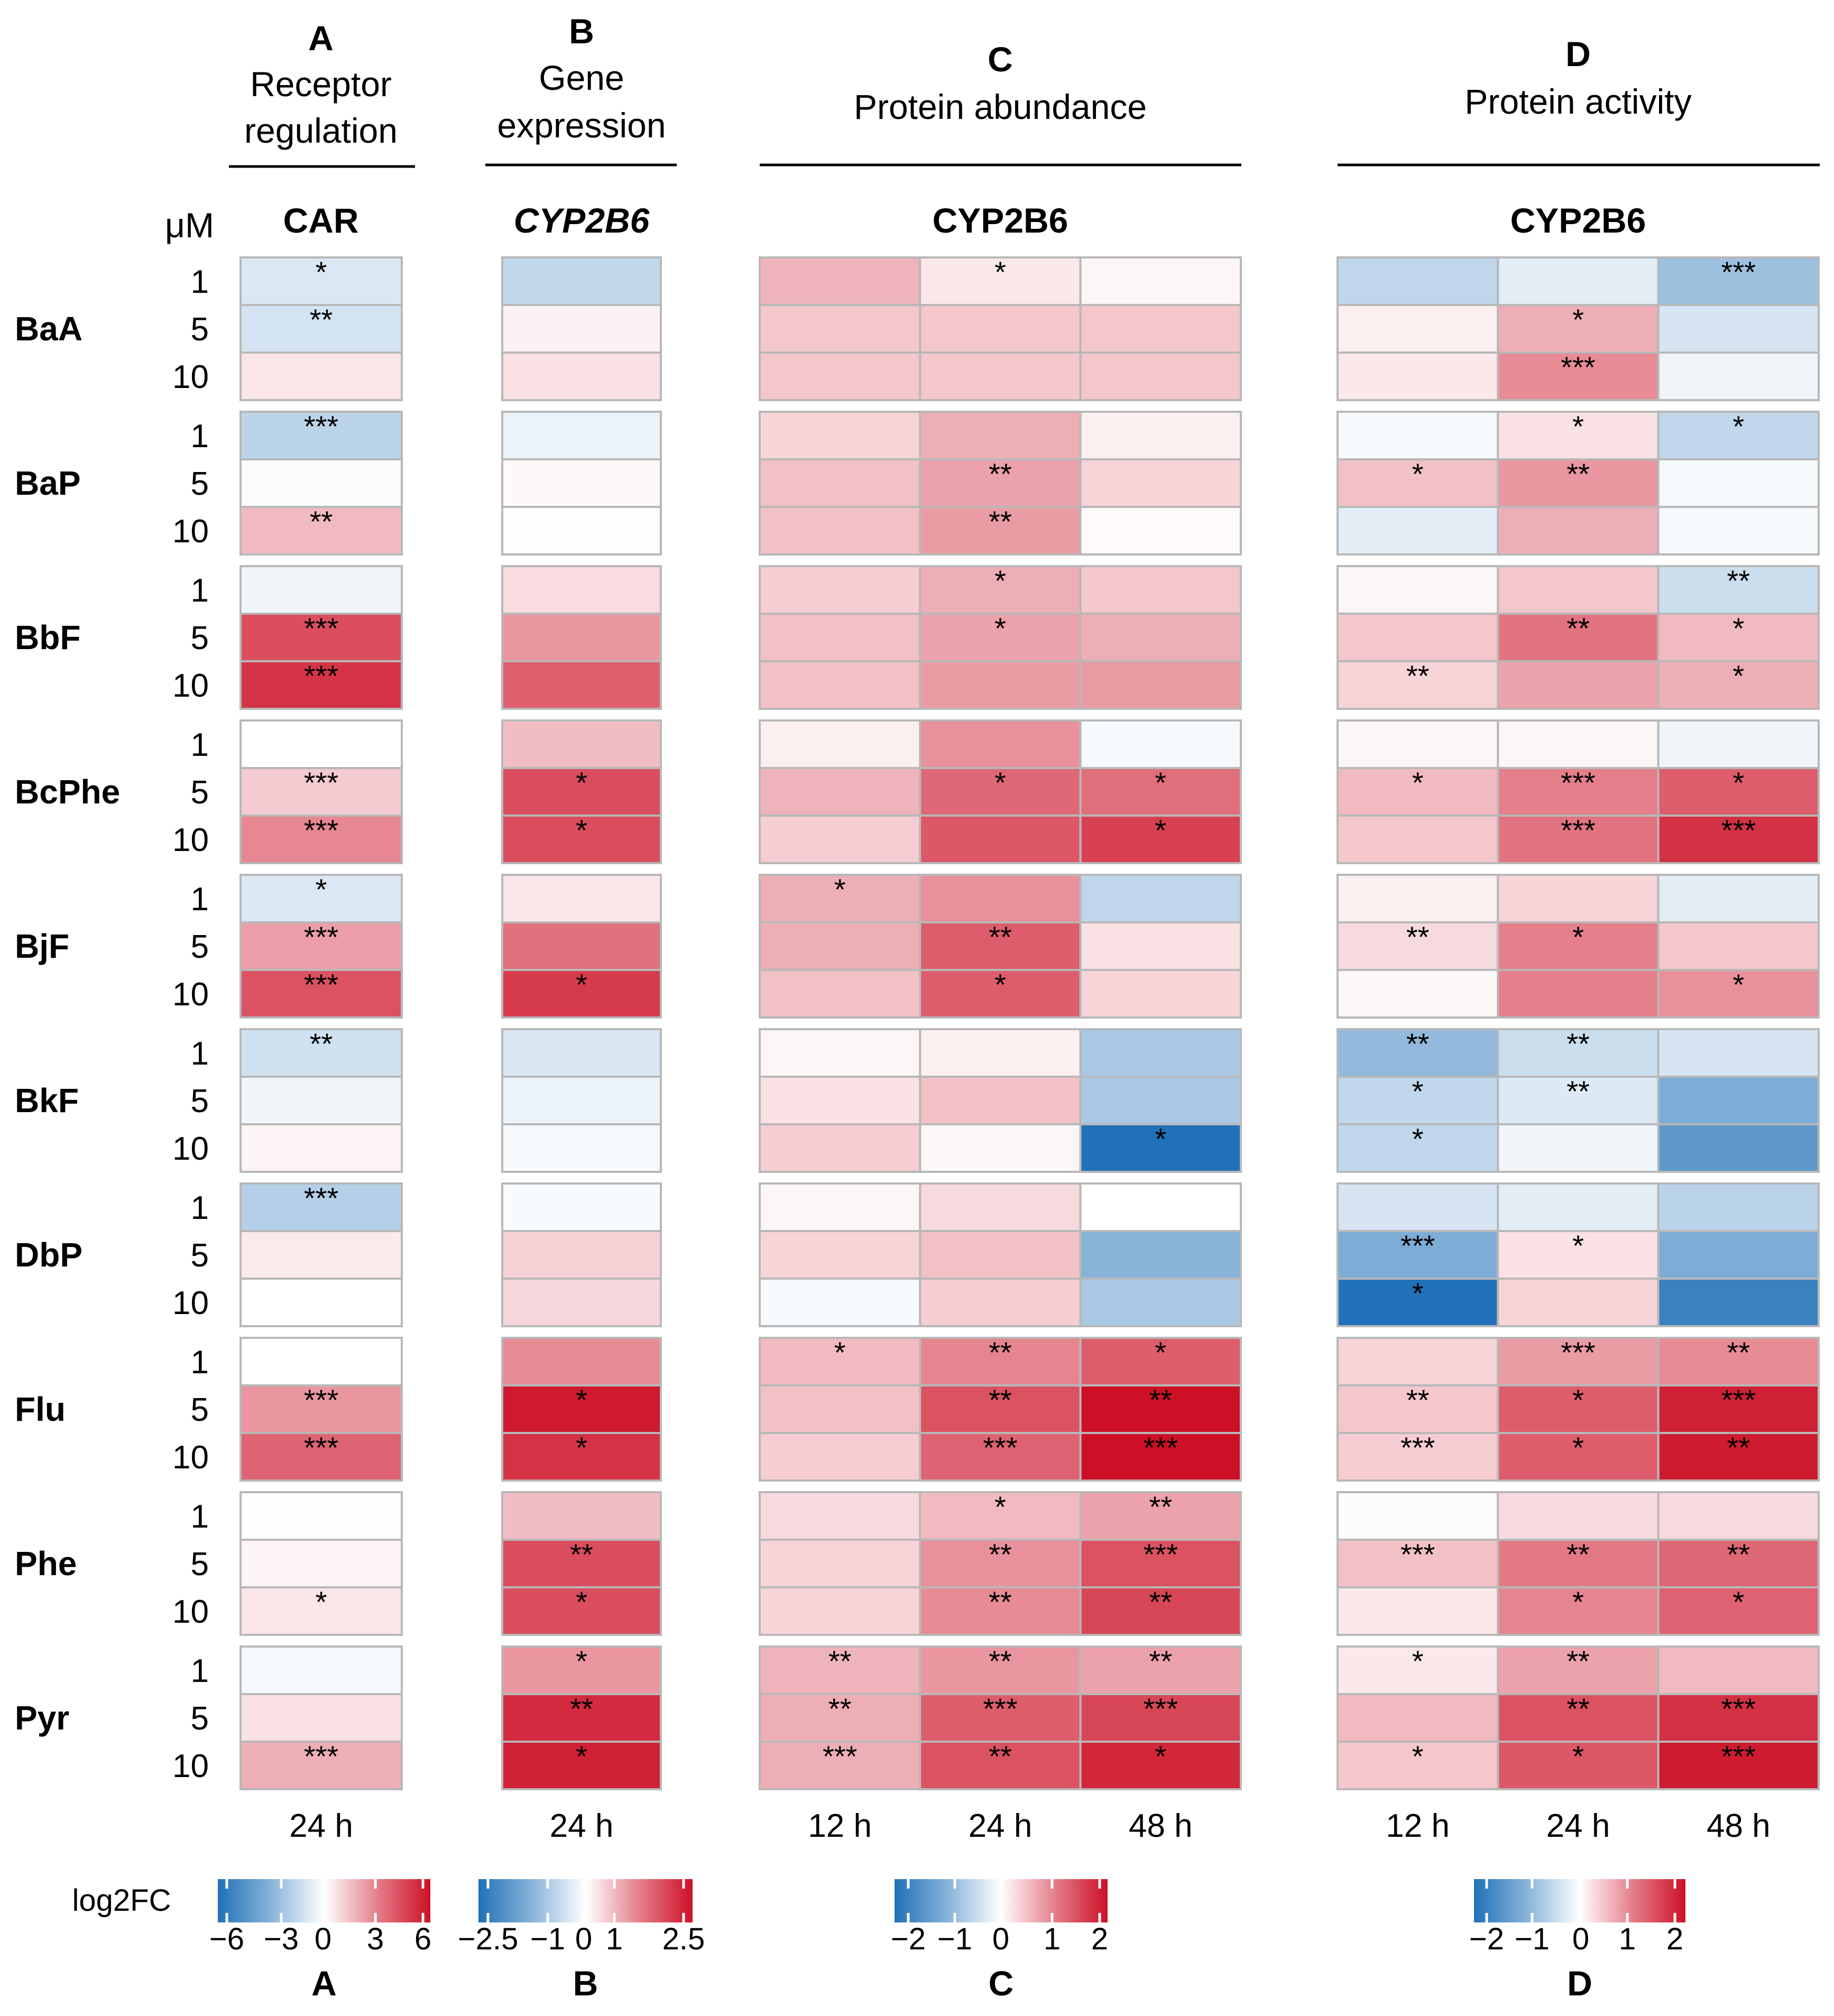  What do you see at coordinates (321, 220) in the screenshot?
I see `molecule-label: CAR` at bounding box center [321, 220].